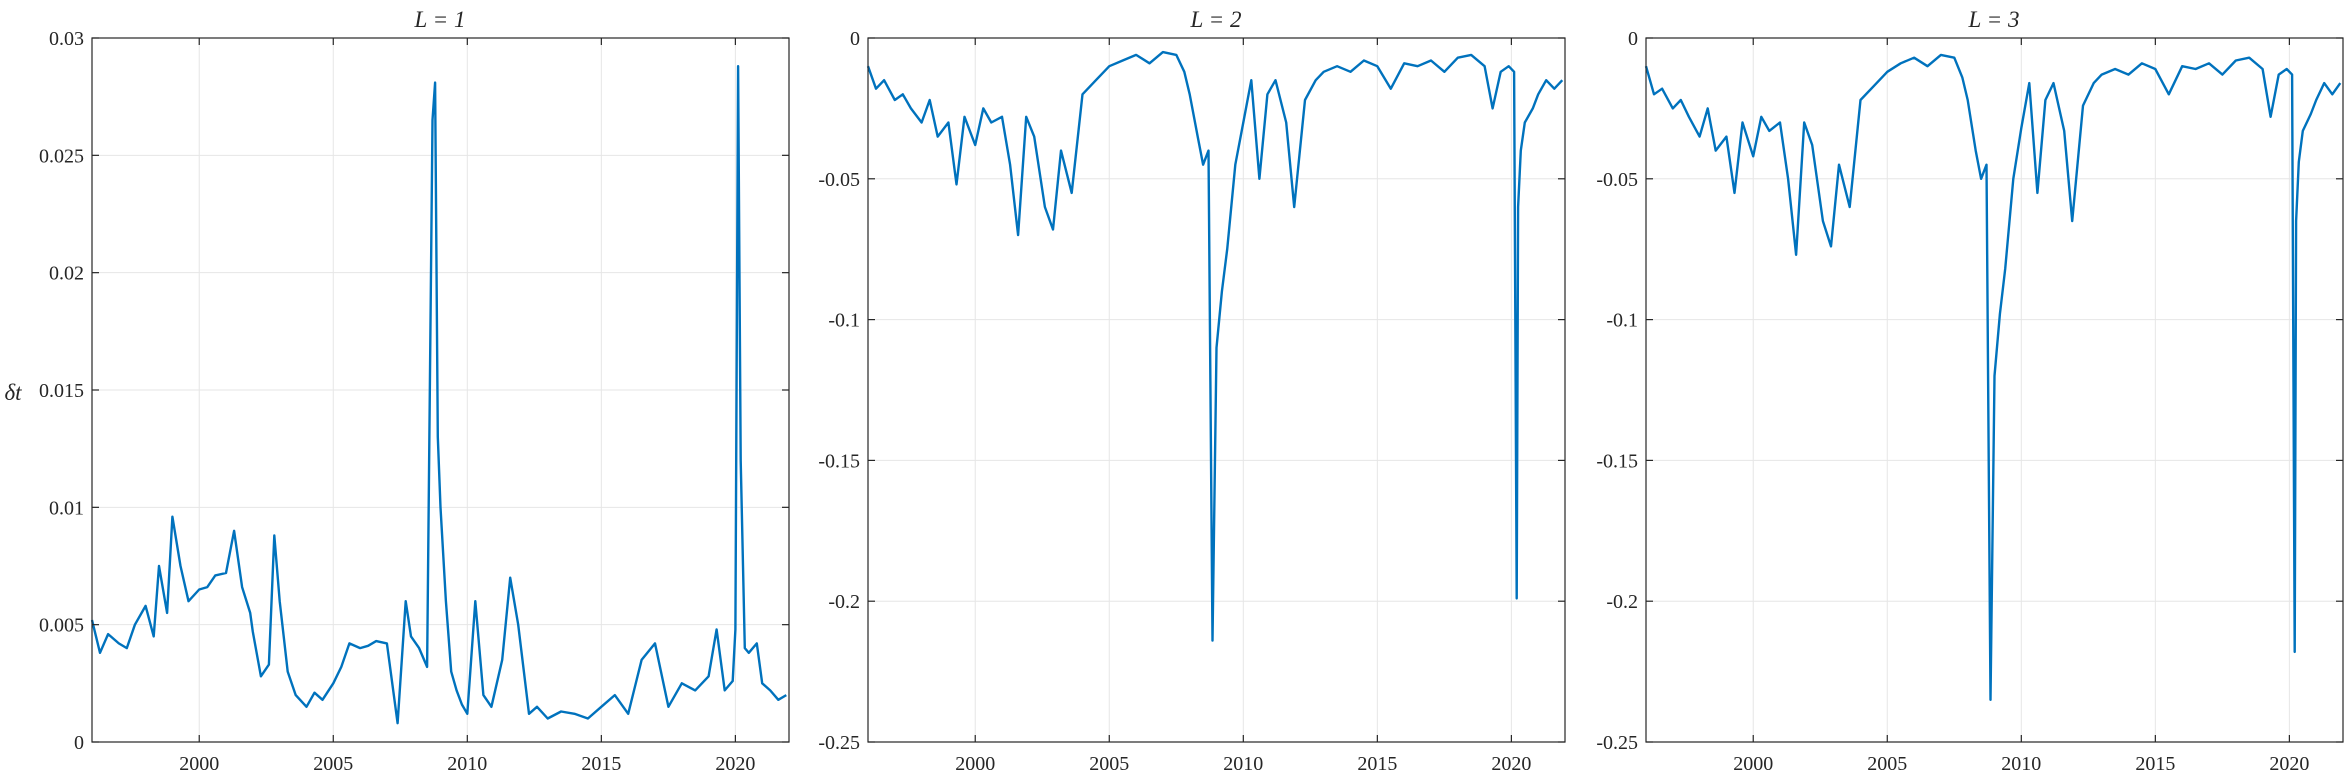 This screenshot has width=2344, height=781. What do you see at coordinates (66, 508) in the screenshot?
I see `y-tick-label: 0.01` at bounding box center [66, 508].